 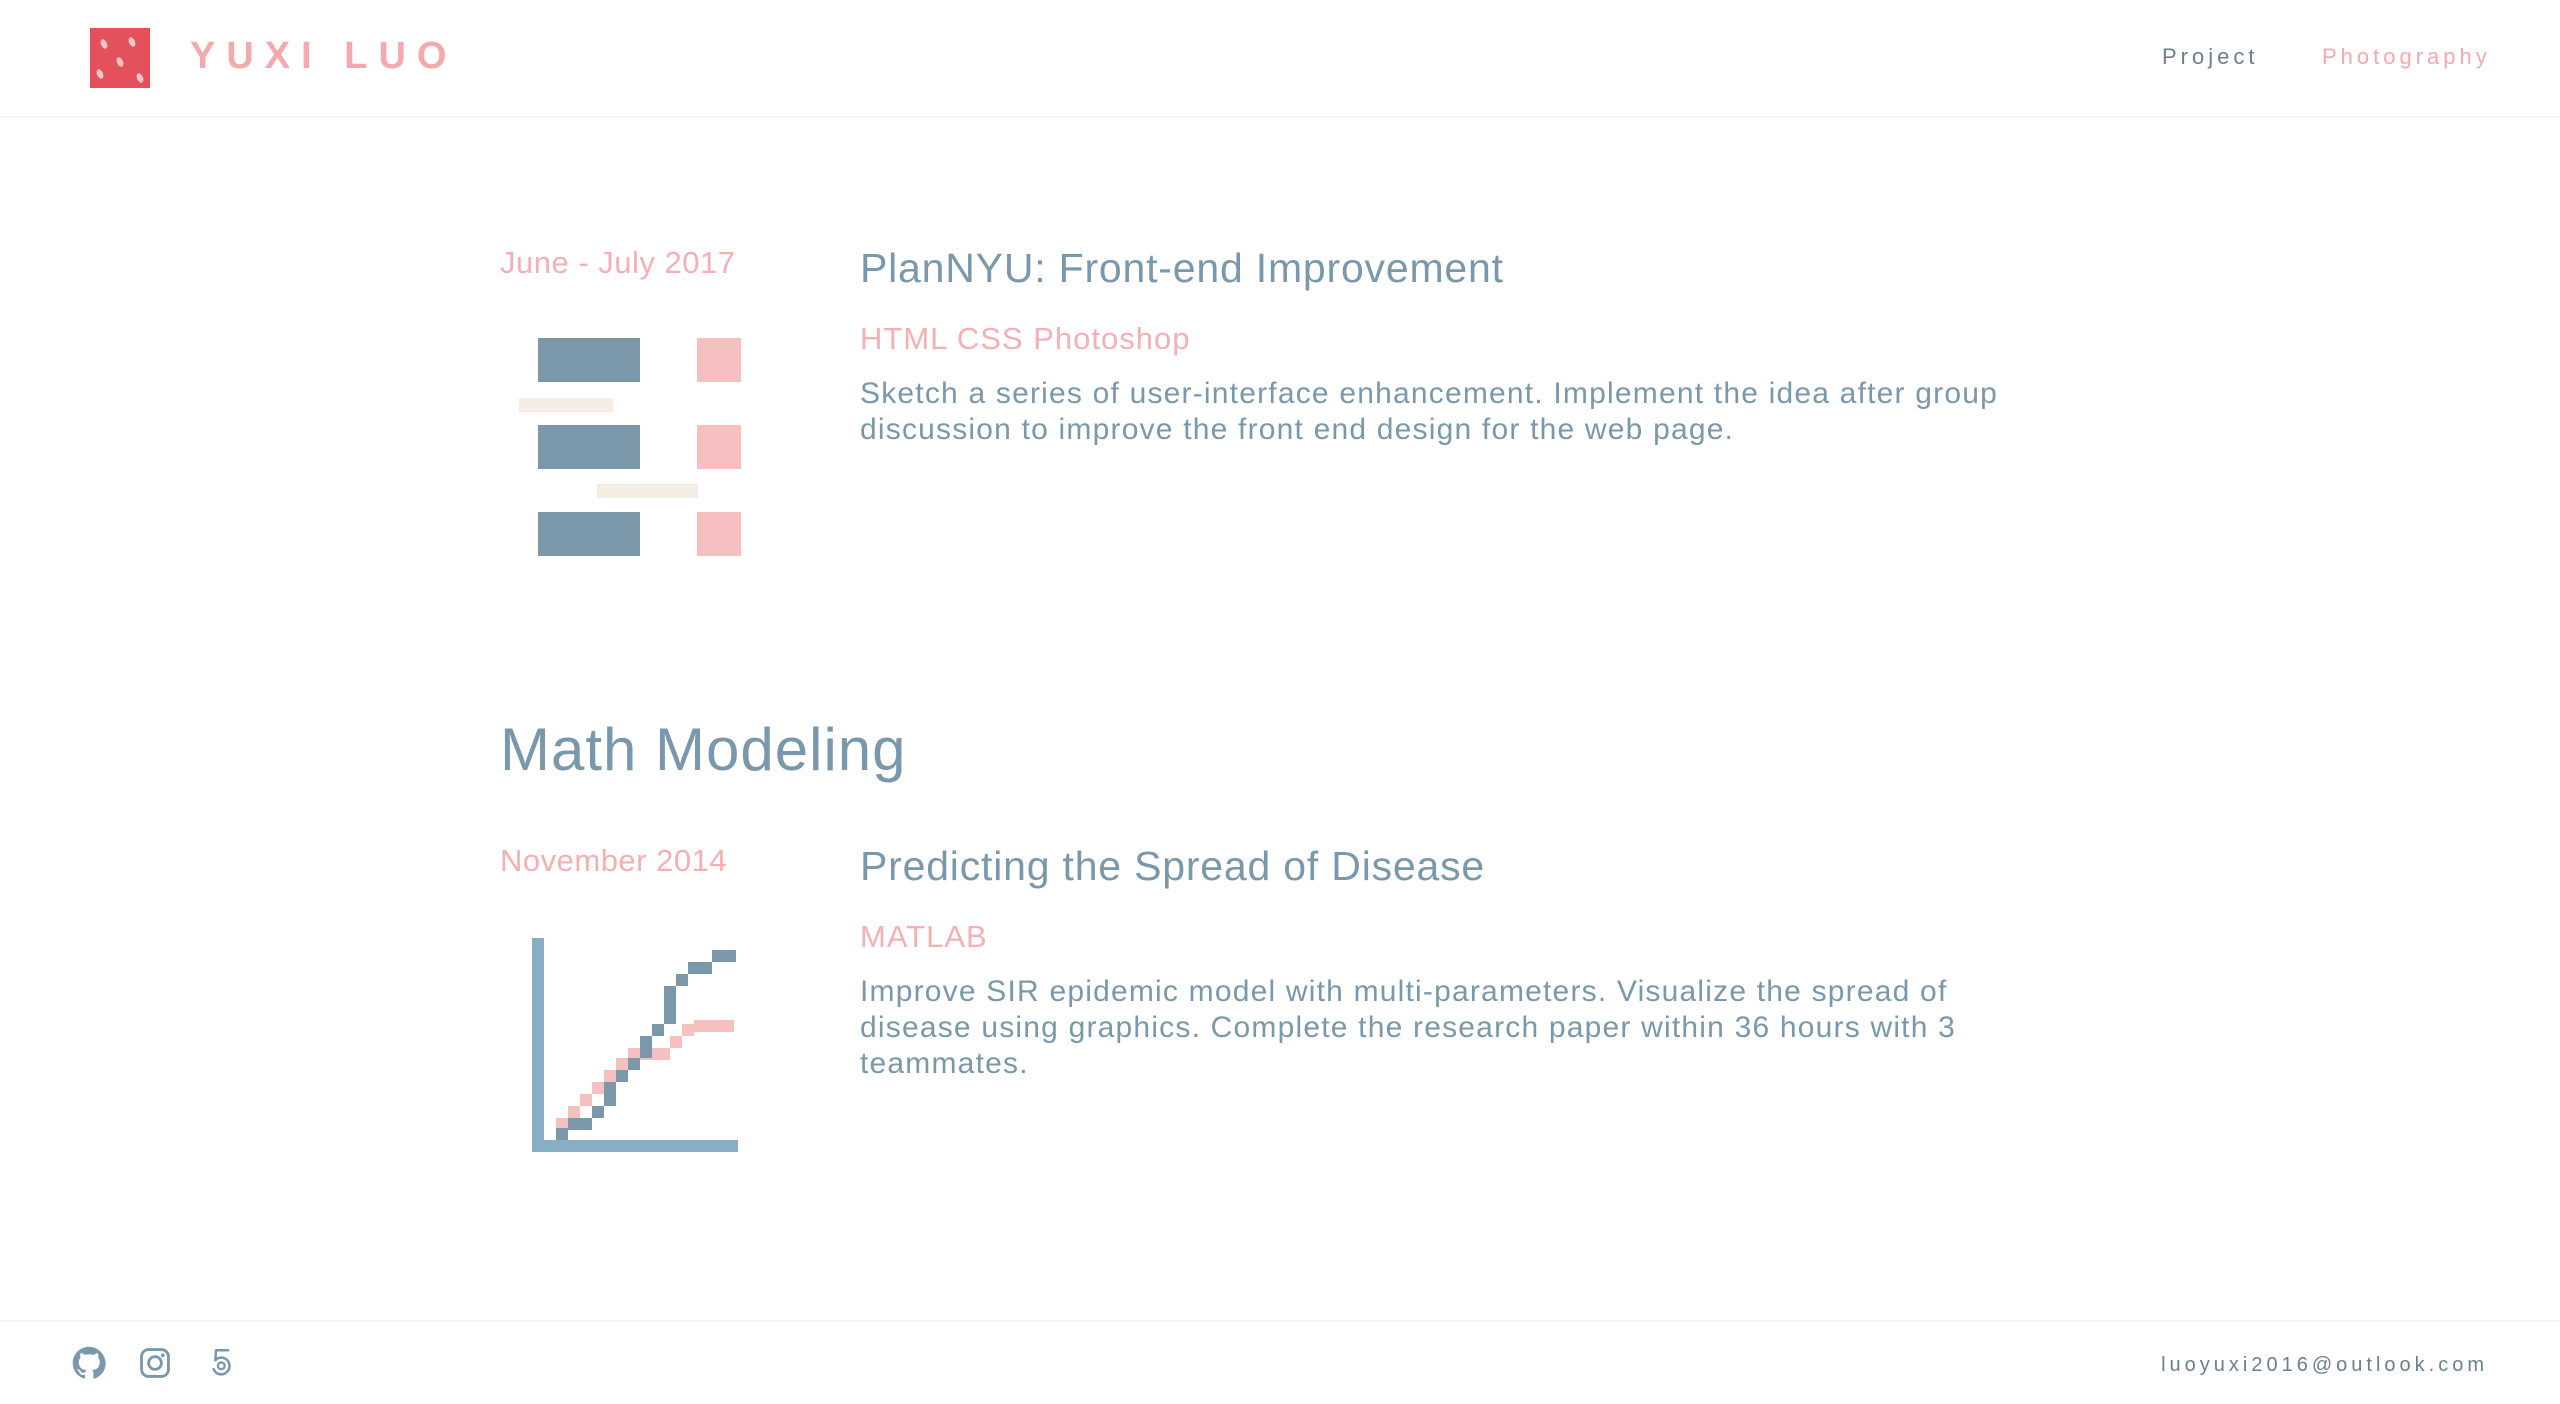 What do you see at coordinates (618, 262) in the screenshot?
I see `project-date: June - July 2017` at bounding box center [618, 262].